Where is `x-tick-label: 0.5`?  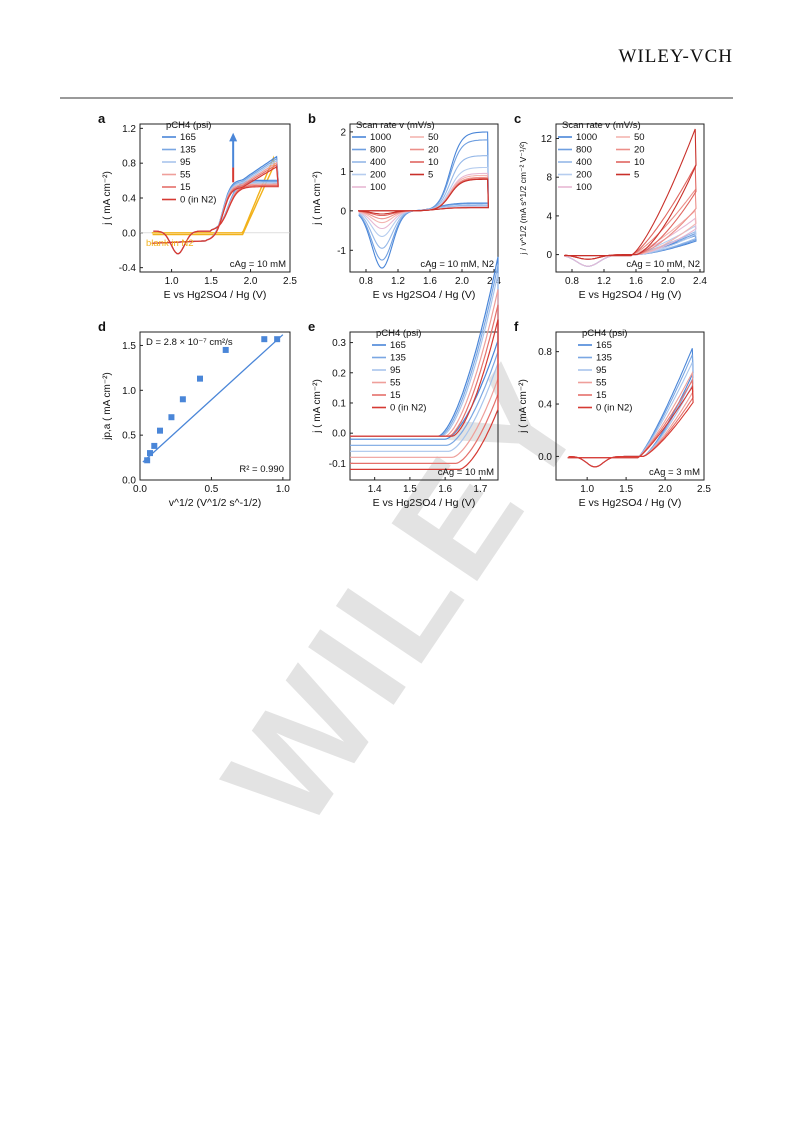 x-tick-label: 0.5 is located at coordinates (211, 489).